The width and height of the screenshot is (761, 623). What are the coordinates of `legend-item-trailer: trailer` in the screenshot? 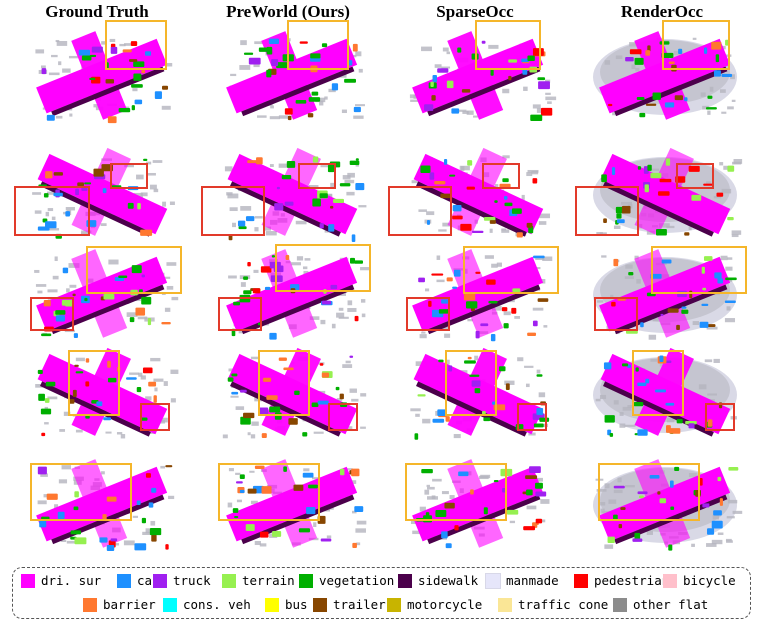 It's located at (349, 604).